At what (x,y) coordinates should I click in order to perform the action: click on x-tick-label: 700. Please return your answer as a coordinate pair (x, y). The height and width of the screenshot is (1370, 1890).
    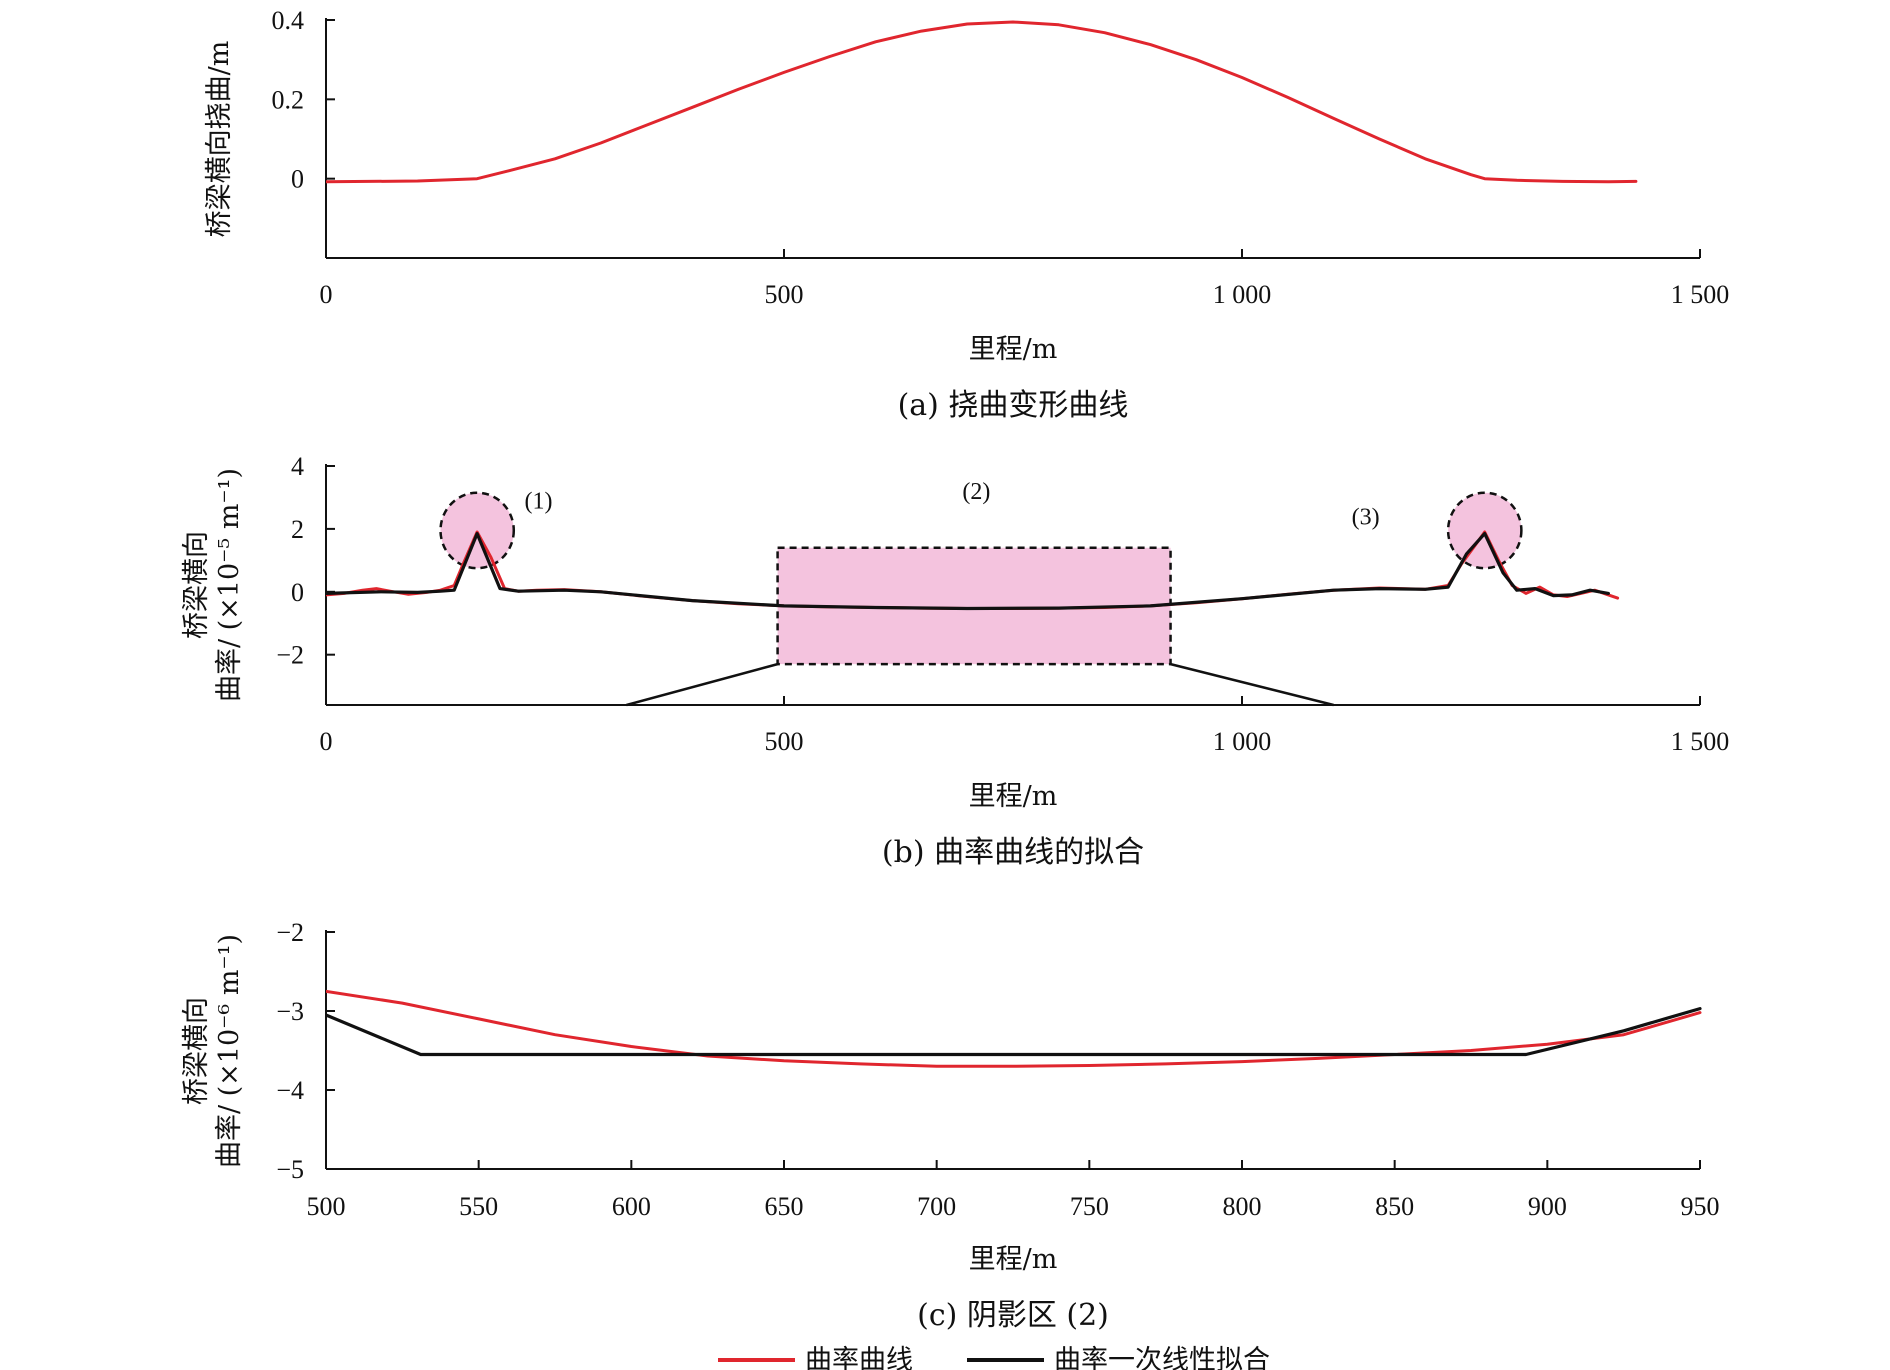
    Looking at the image, I should click on (936, 1206).